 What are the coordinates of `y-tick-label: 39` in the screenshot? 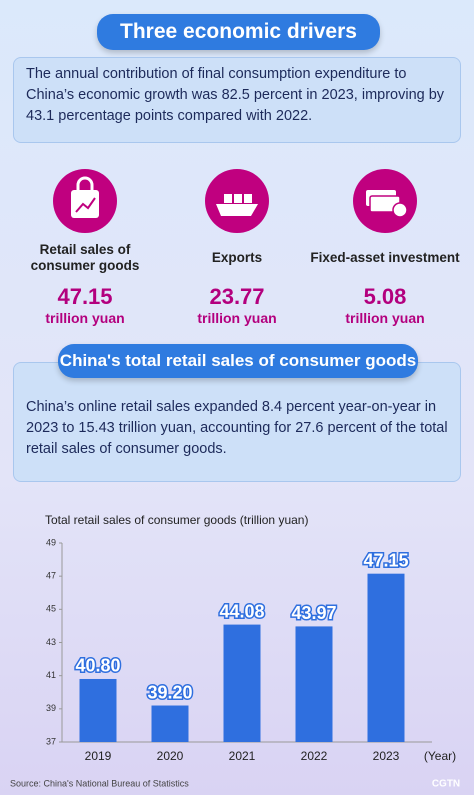 It's located at (51, 708).